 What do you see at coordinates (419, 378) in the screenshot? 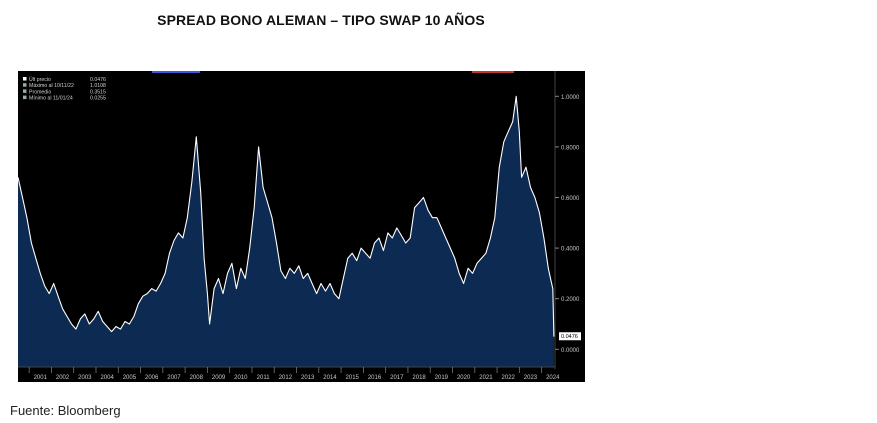
I see `x-tick-label: 2018` at bounding box center [419, 378].